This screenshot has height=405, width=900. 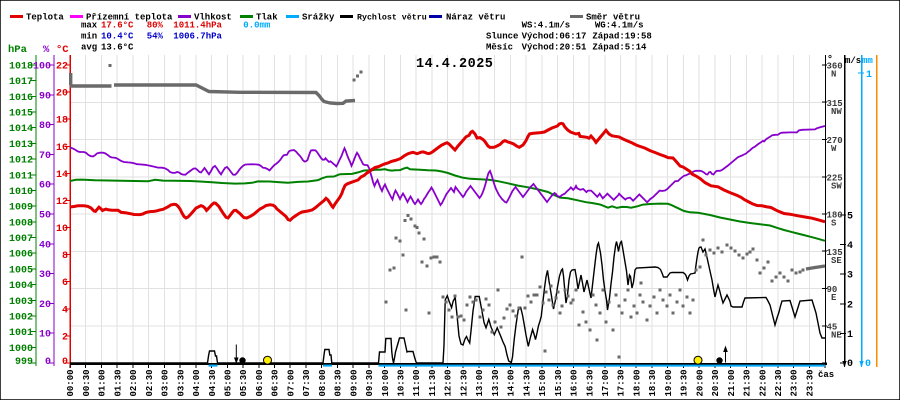 I want to click on svg-text: 180, so click(x=835, y=216).